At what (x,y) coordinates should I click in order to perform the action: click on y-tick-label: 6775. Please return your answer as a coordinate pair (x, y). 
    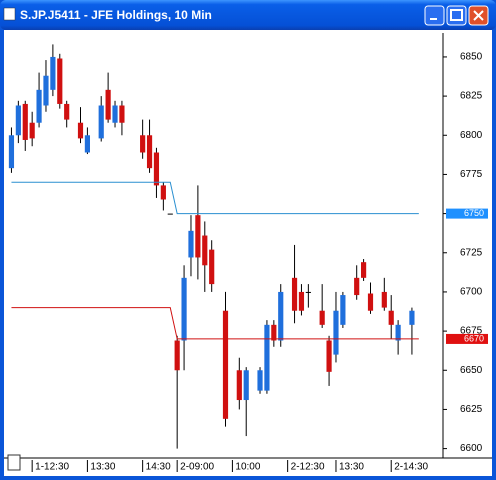
    Looking at the image, I should click on (471, 174).